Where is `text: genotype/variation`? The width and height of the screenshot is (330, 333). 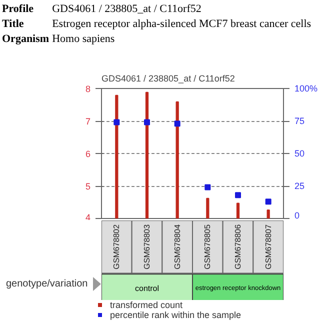
text: genotype/variation is located at coordinates (47, 284).